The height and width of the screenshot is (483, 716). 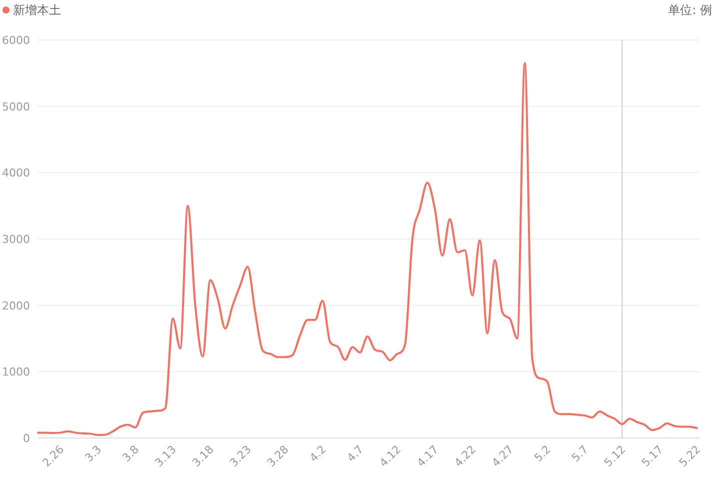 I want to click on y-tick-label: 4000, so click(x=16, y=173).